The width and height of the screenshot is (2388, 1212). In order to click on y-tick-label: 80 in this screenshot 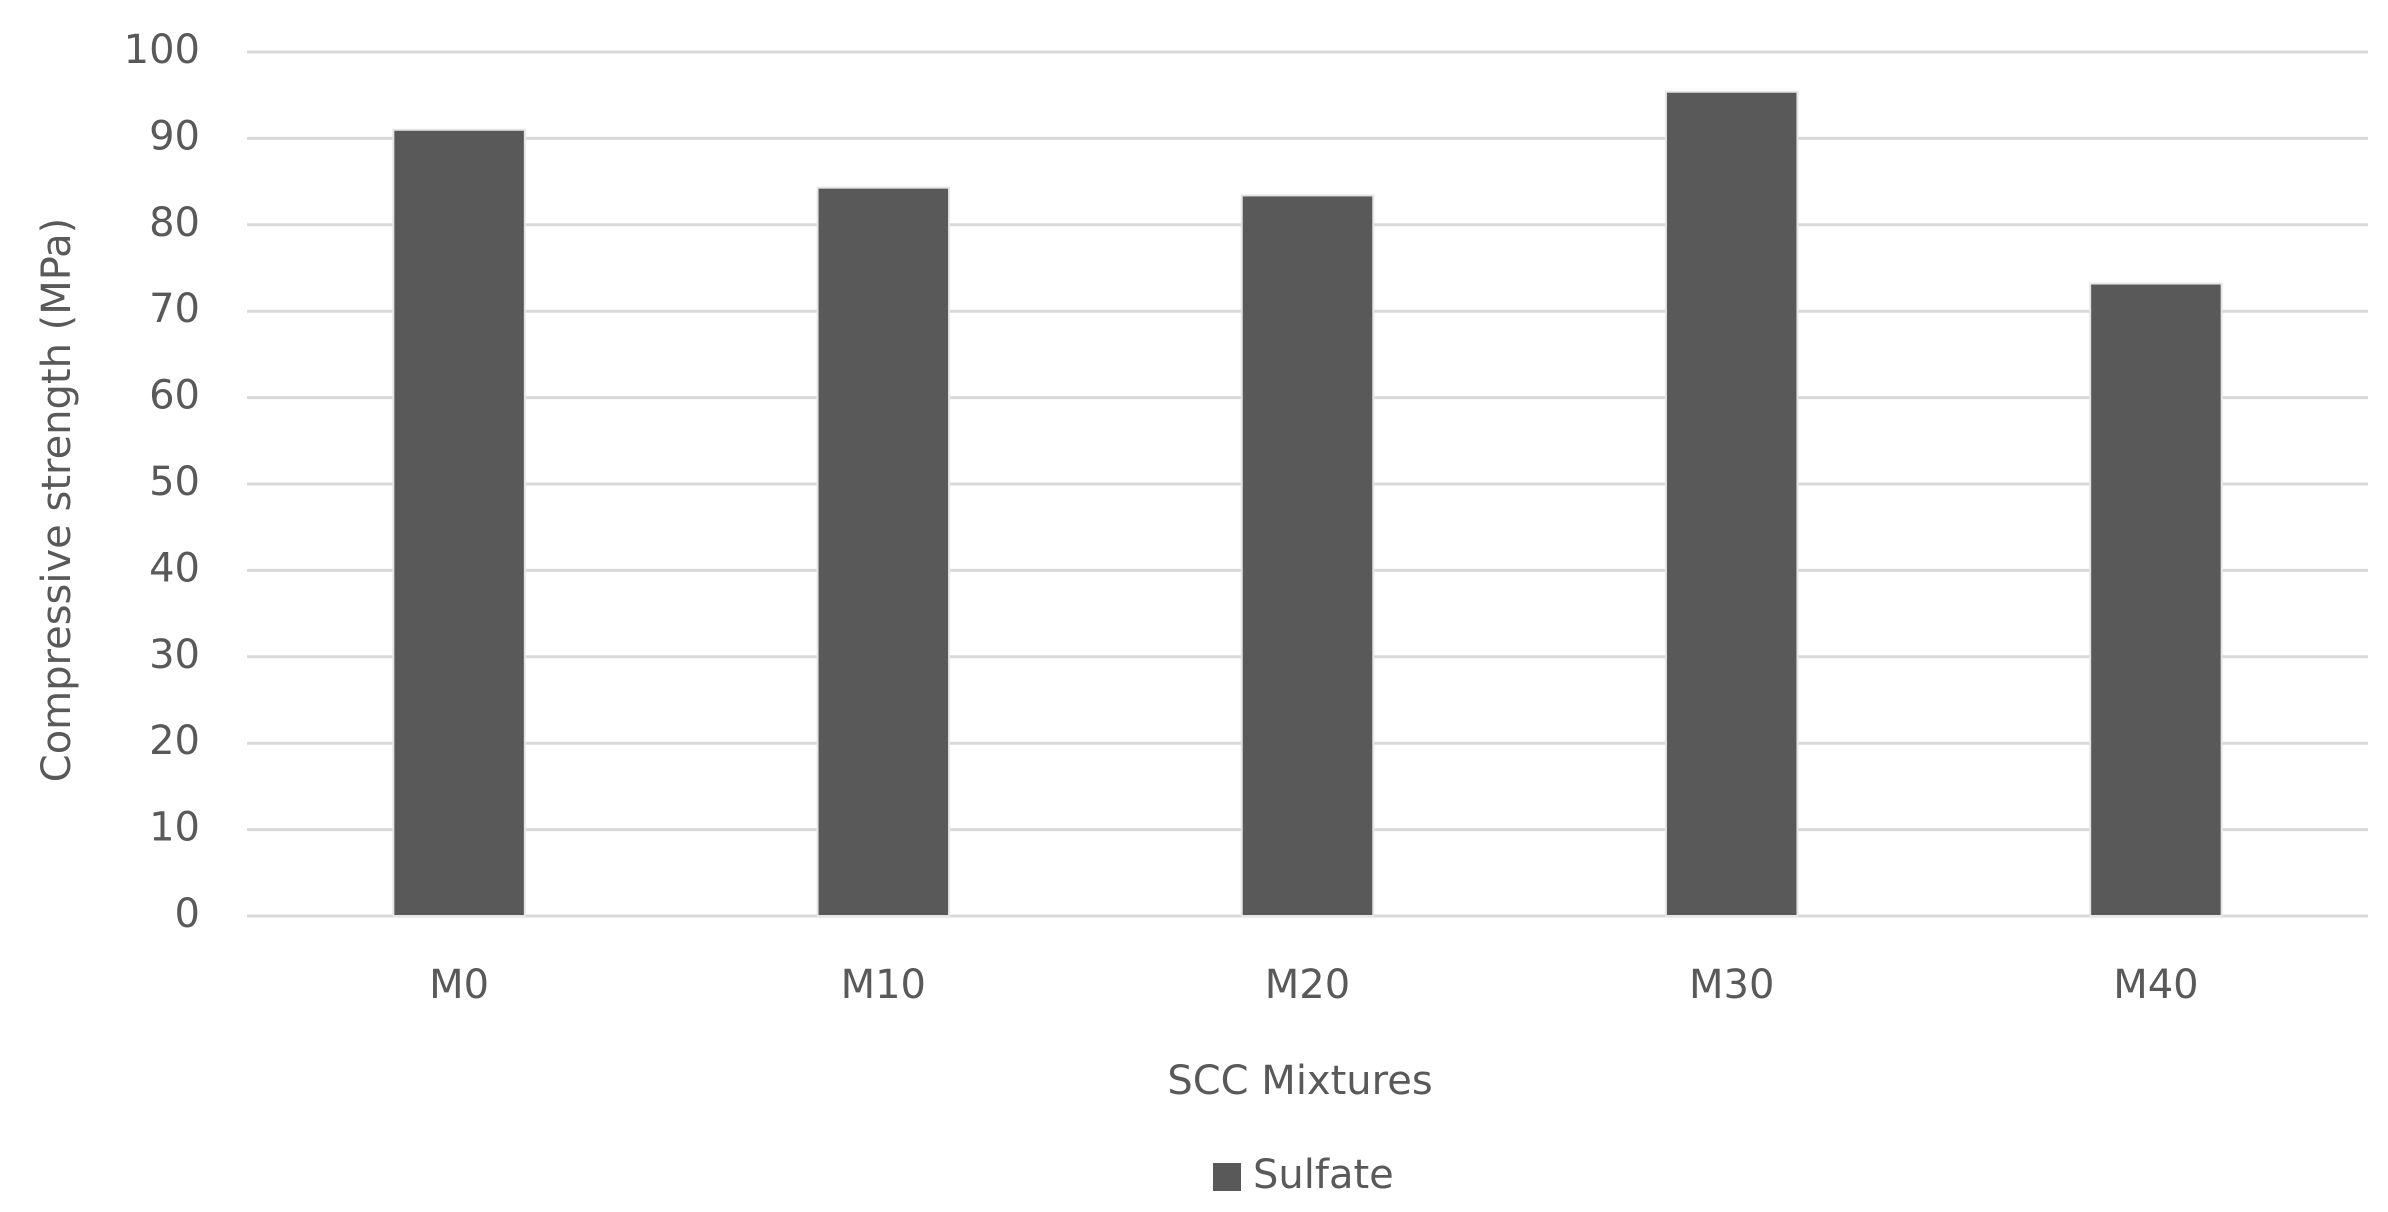, I will do `click(174, 223)`.